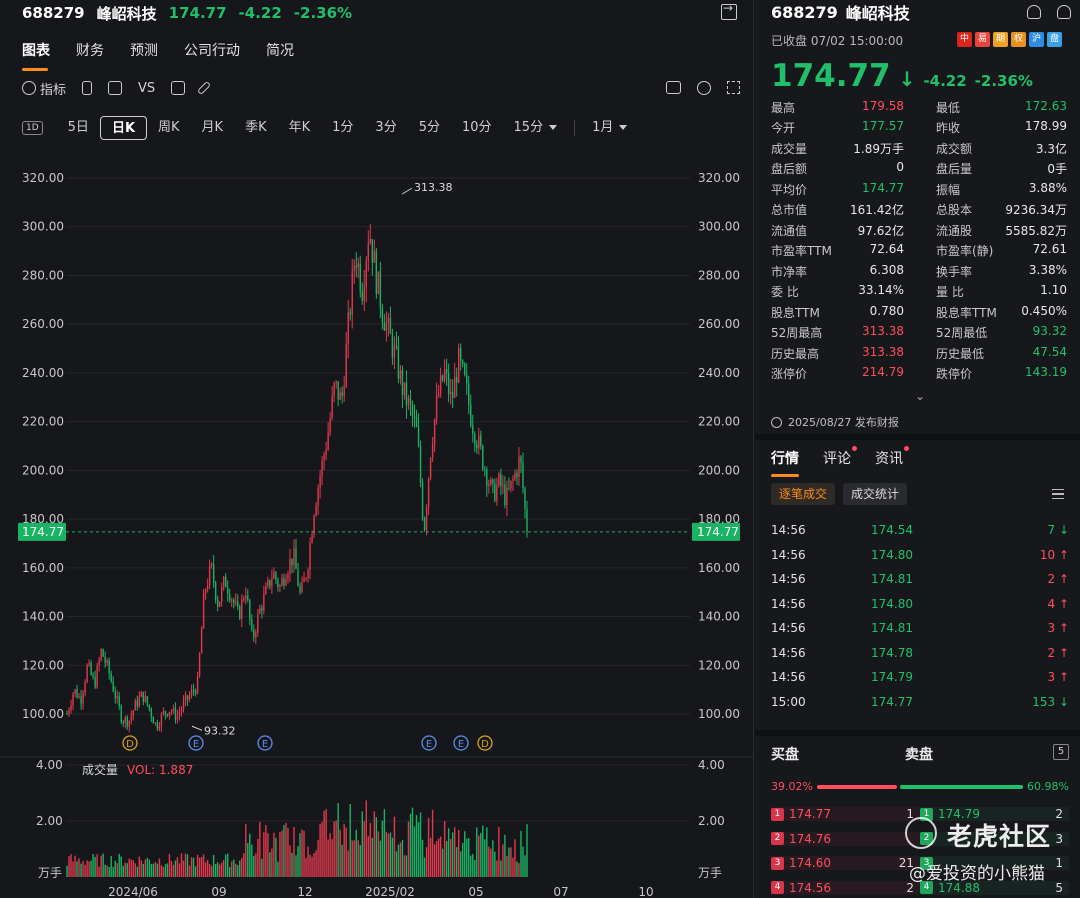 Image resolution: width=1080 pixels, height=898 pixels. What do you see at coordinates (845, 863) in the screenshot?
I see `bid-level: 3 174.60 21` at bounding box center [845, 863].